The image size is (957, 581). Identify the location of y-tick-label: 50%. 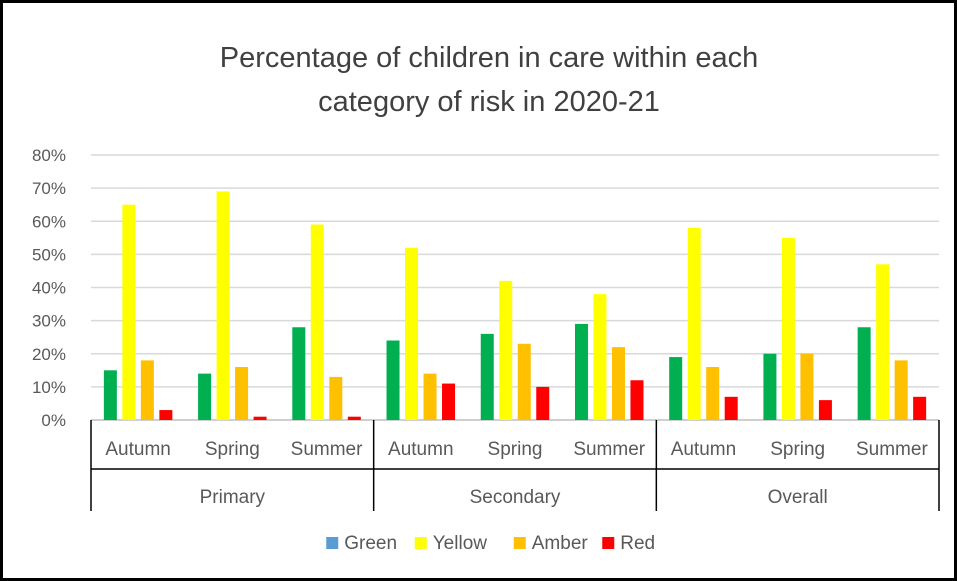
(49, 254).